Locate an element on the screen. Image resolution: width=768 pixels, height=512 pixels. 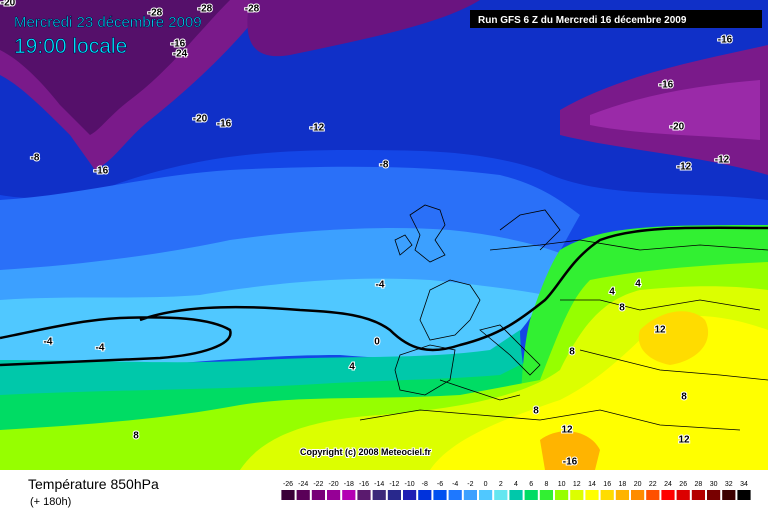
legend-label: 26 is located at coordinates (683, 484).